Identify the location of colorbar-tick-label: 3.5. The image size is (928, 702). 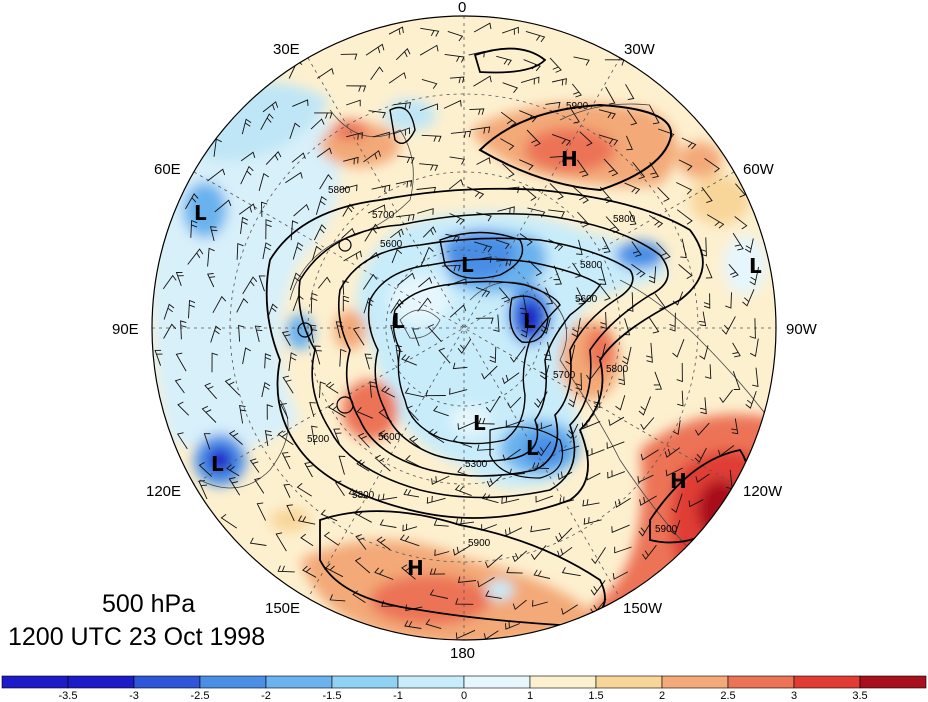
(859, 696).